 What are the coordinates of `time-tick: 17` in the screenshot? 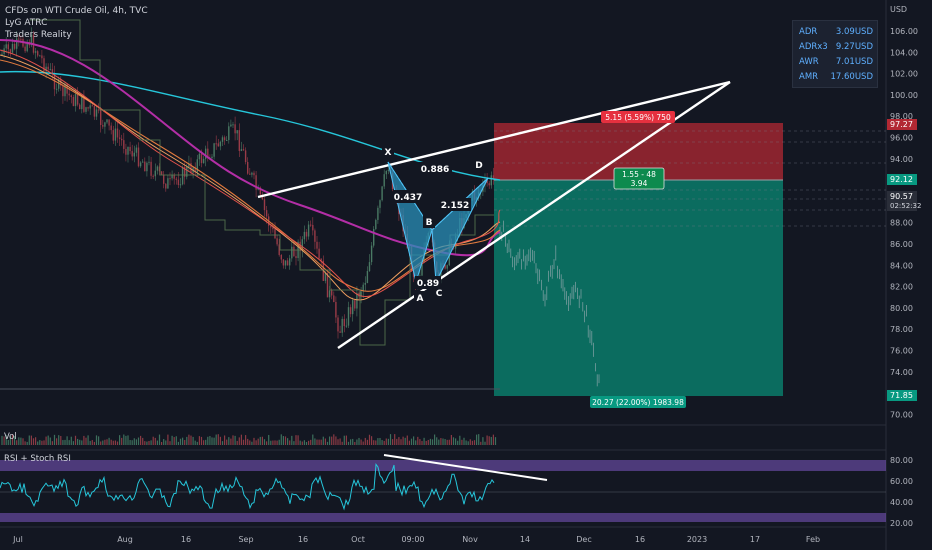 It's located at (755, 539).